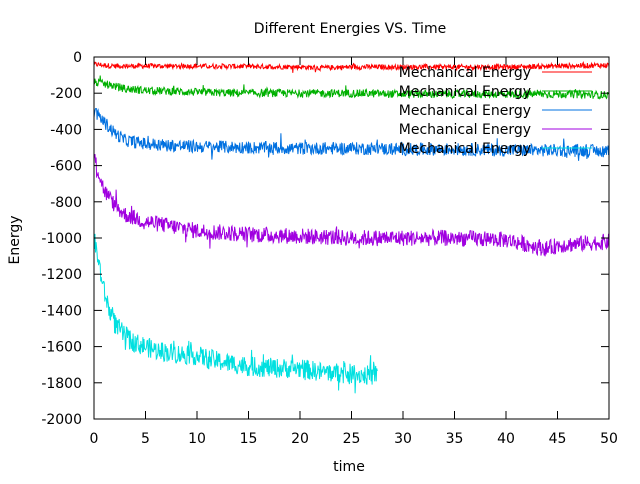  What do you see at coordinates (455, 439) in the screenshot?
I see `x-tick-label: 35` at bounding box center [455, 439].